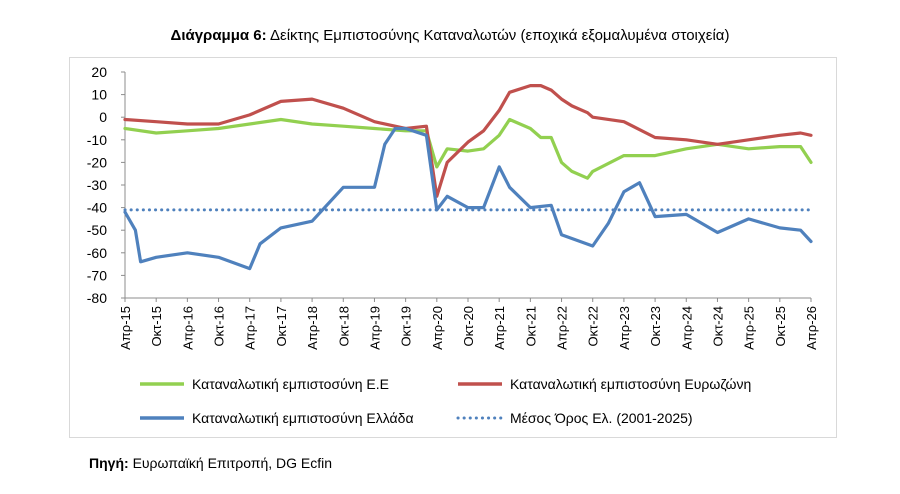 The height and width of the screenshot is (494, 900). I want to click on y-tick-label: -80, so click(97, 298).